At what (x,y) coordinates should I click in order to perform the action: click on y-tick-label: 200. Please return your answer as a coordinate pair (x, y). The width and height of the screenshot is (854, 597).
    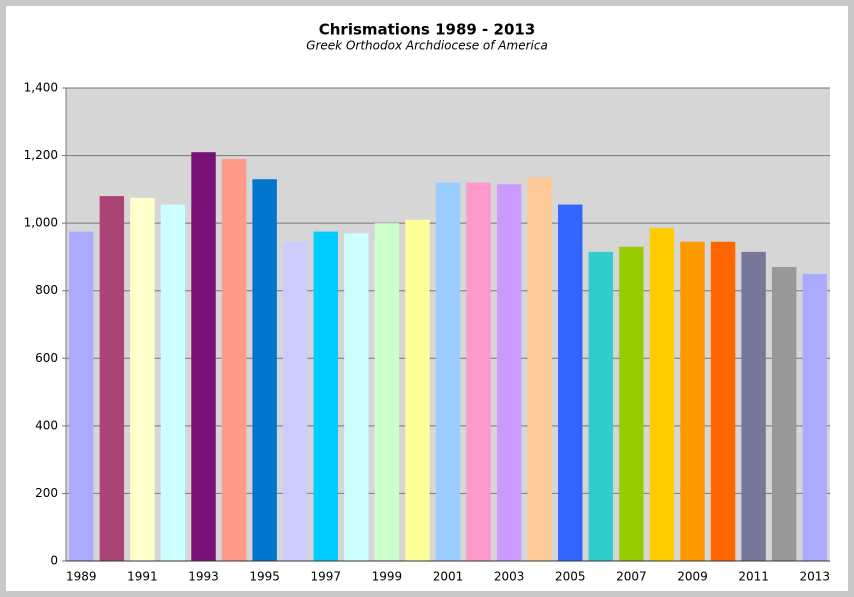
    Looking at the image, I should click on (46, 493).